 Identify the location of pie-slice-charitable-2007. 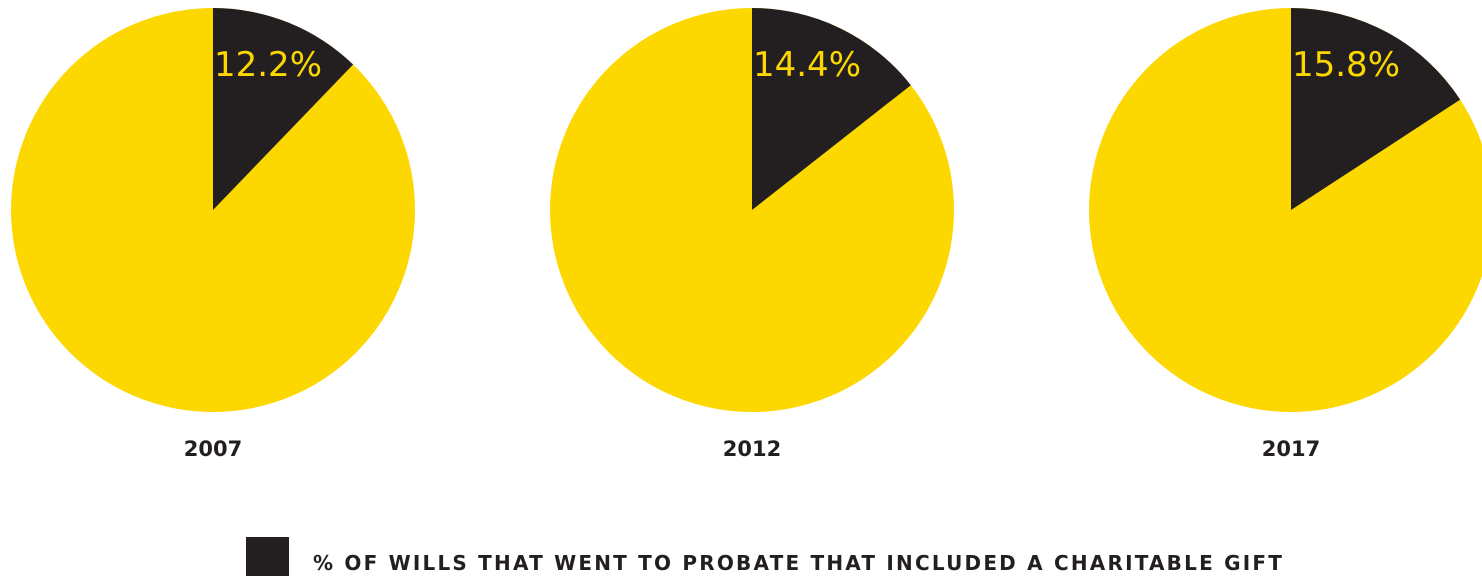
(283, 109).